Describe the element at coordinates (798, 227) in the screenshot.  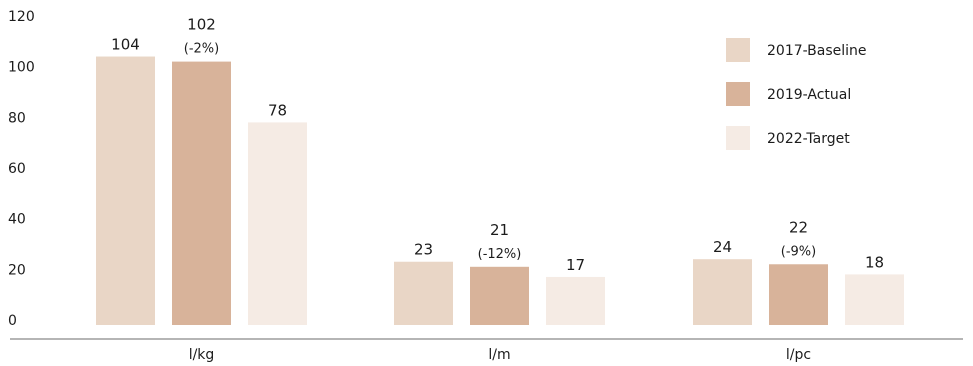
I see `data-label: 22` at that location.